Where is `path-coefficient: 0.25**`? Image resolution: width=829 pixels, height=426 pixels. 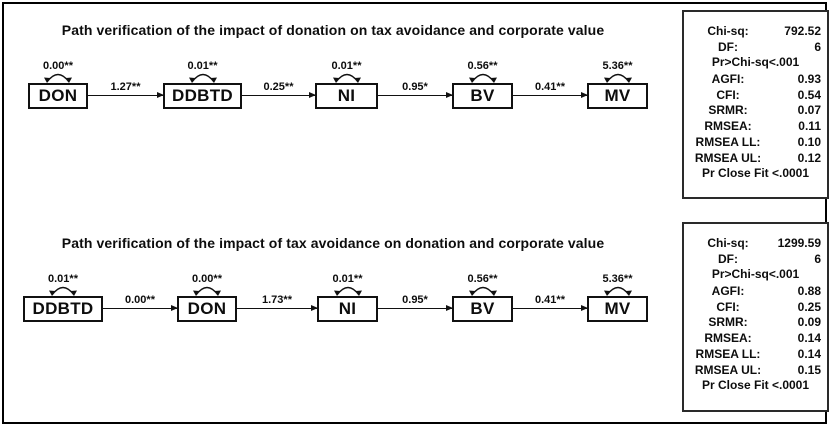 path-coefficient: 0.25** is located at coordinates (278, 87).